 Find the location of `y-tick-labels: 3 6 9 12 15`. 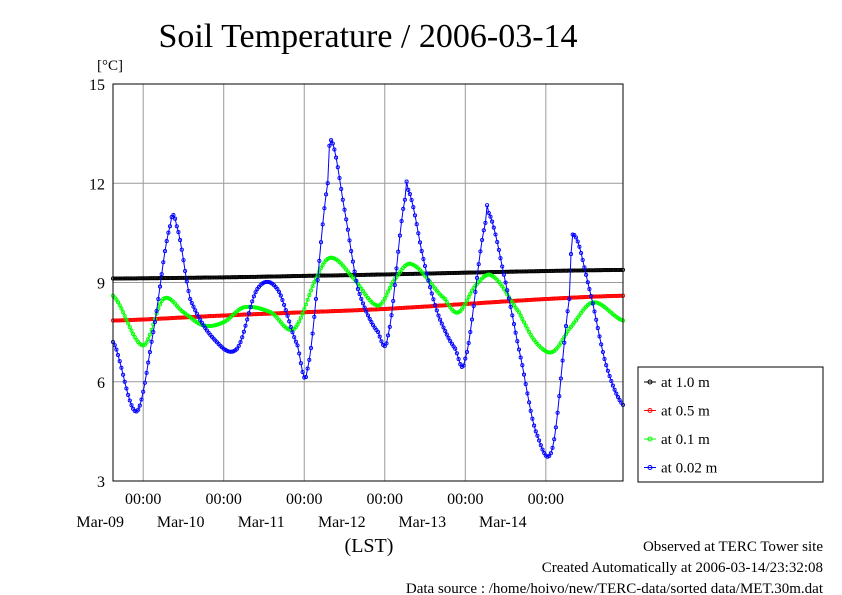

y-tick-labels: 3 6 9 12 15 is located at coordinates (97, 284).